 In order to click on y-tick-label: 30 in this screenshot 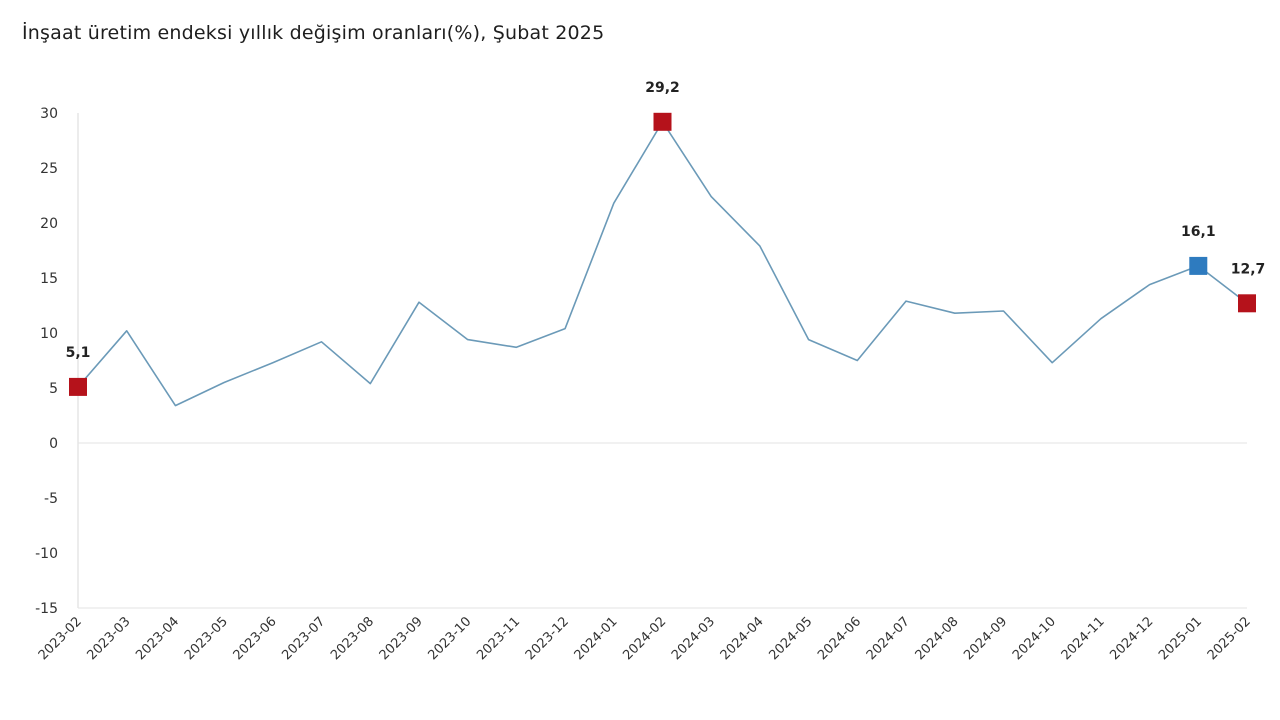, I will do `click(49, 114)`.